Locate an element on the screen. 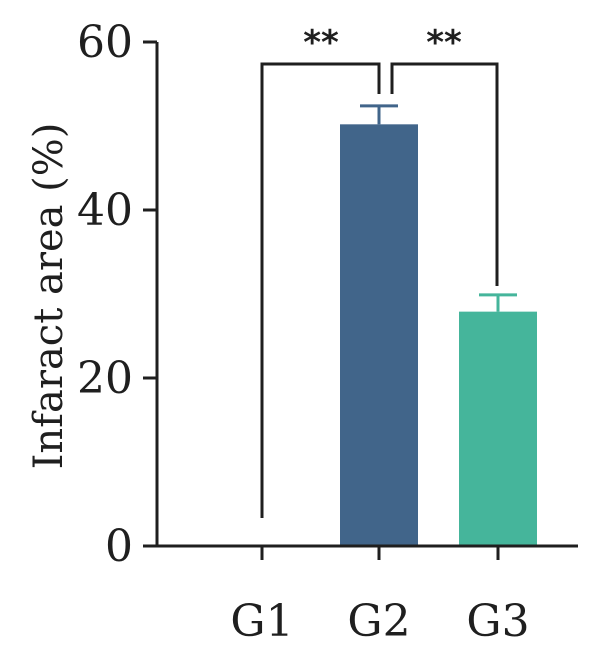 This screenshot has height=656, width=600. x-tick-label-g3: G3 is located at coordinates (497, 621).